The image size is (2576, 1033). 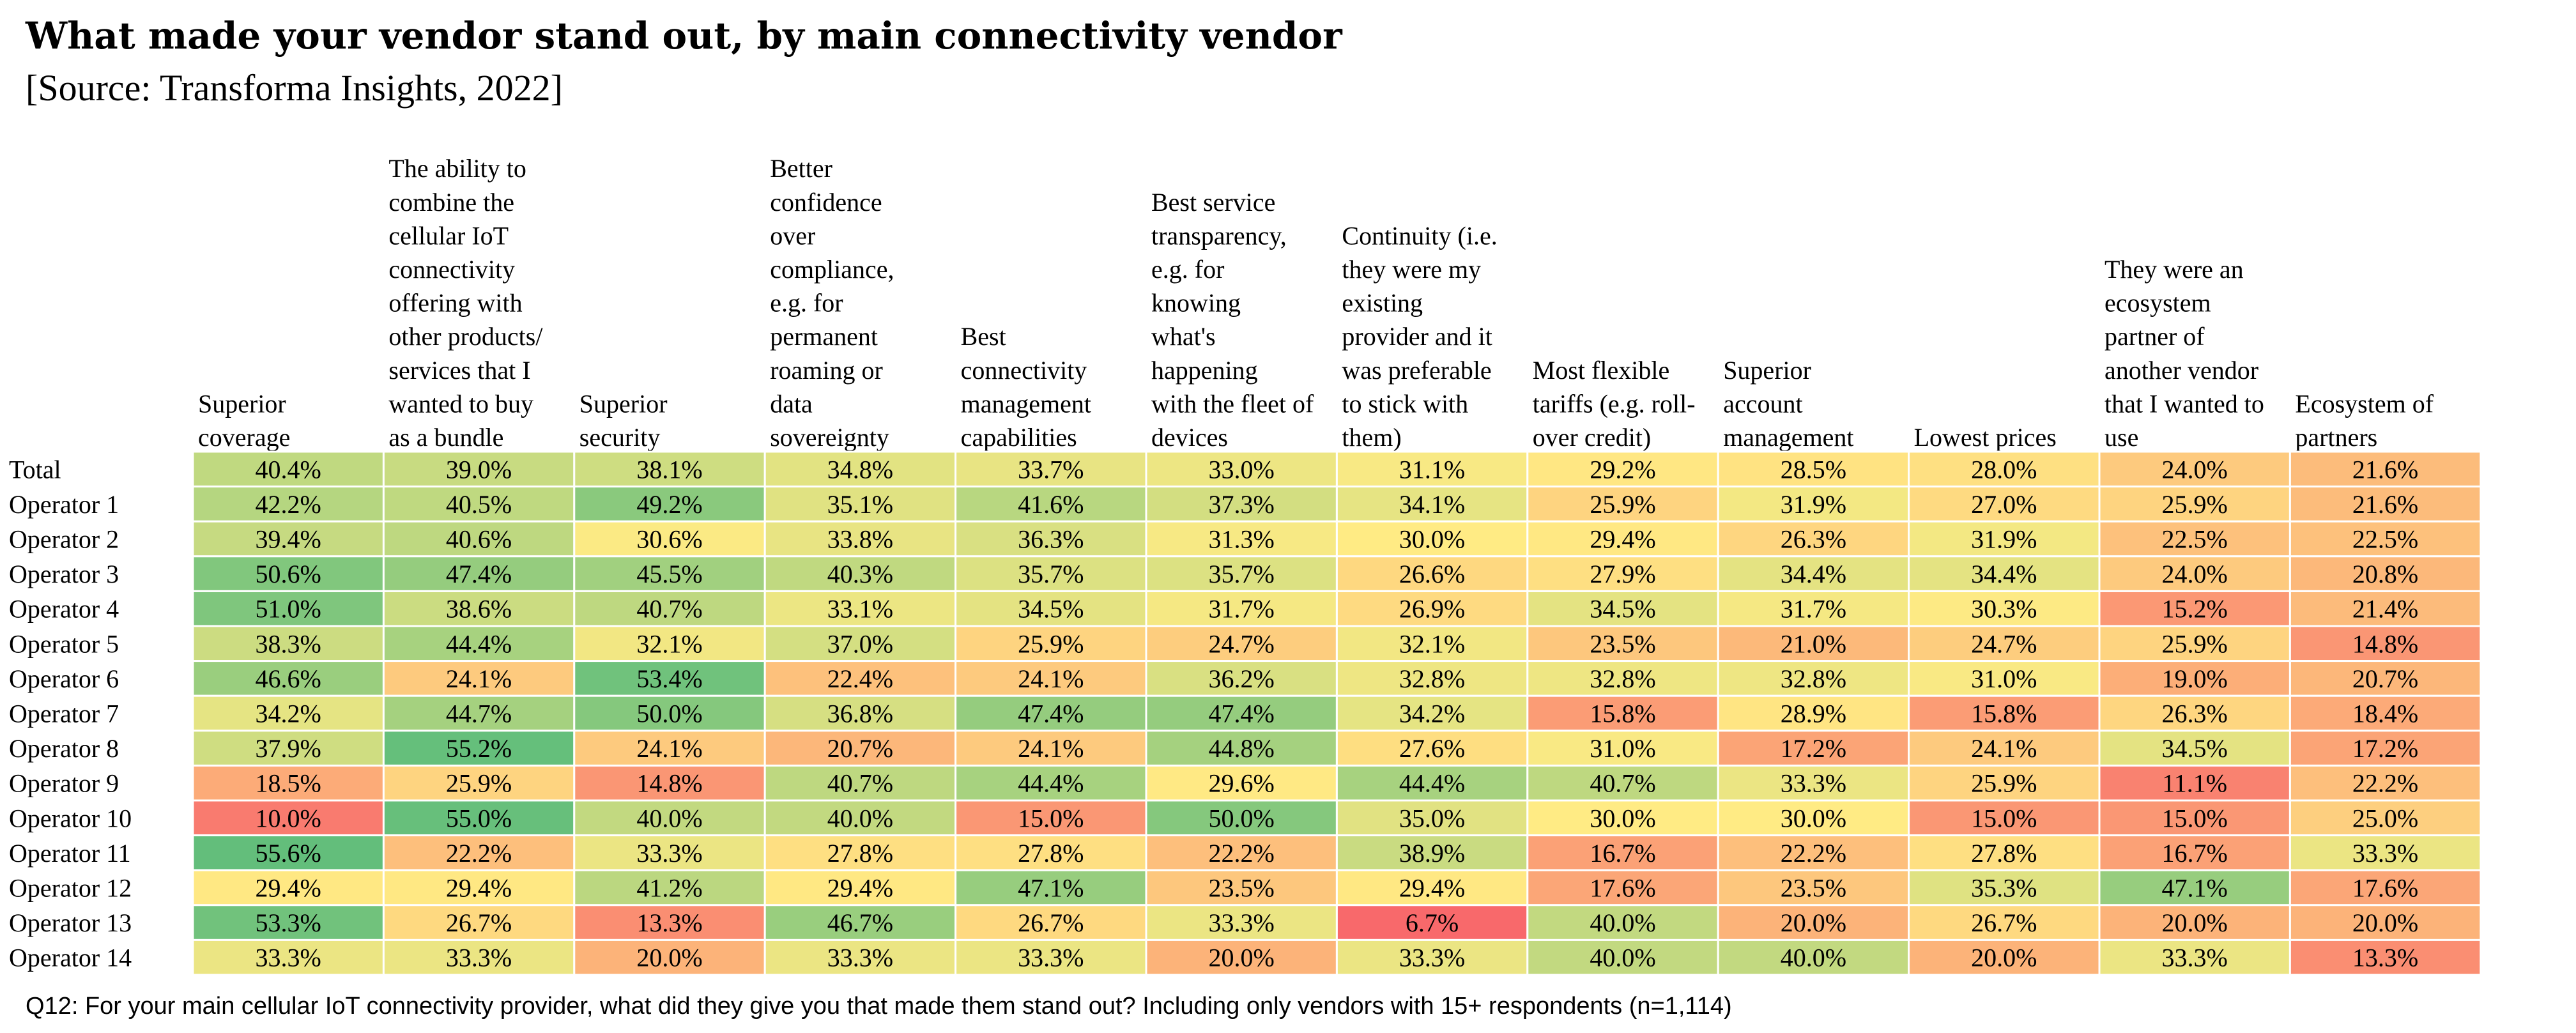 I want to click on cell-value-label: 15.8%, so click(x=2004, y=714).